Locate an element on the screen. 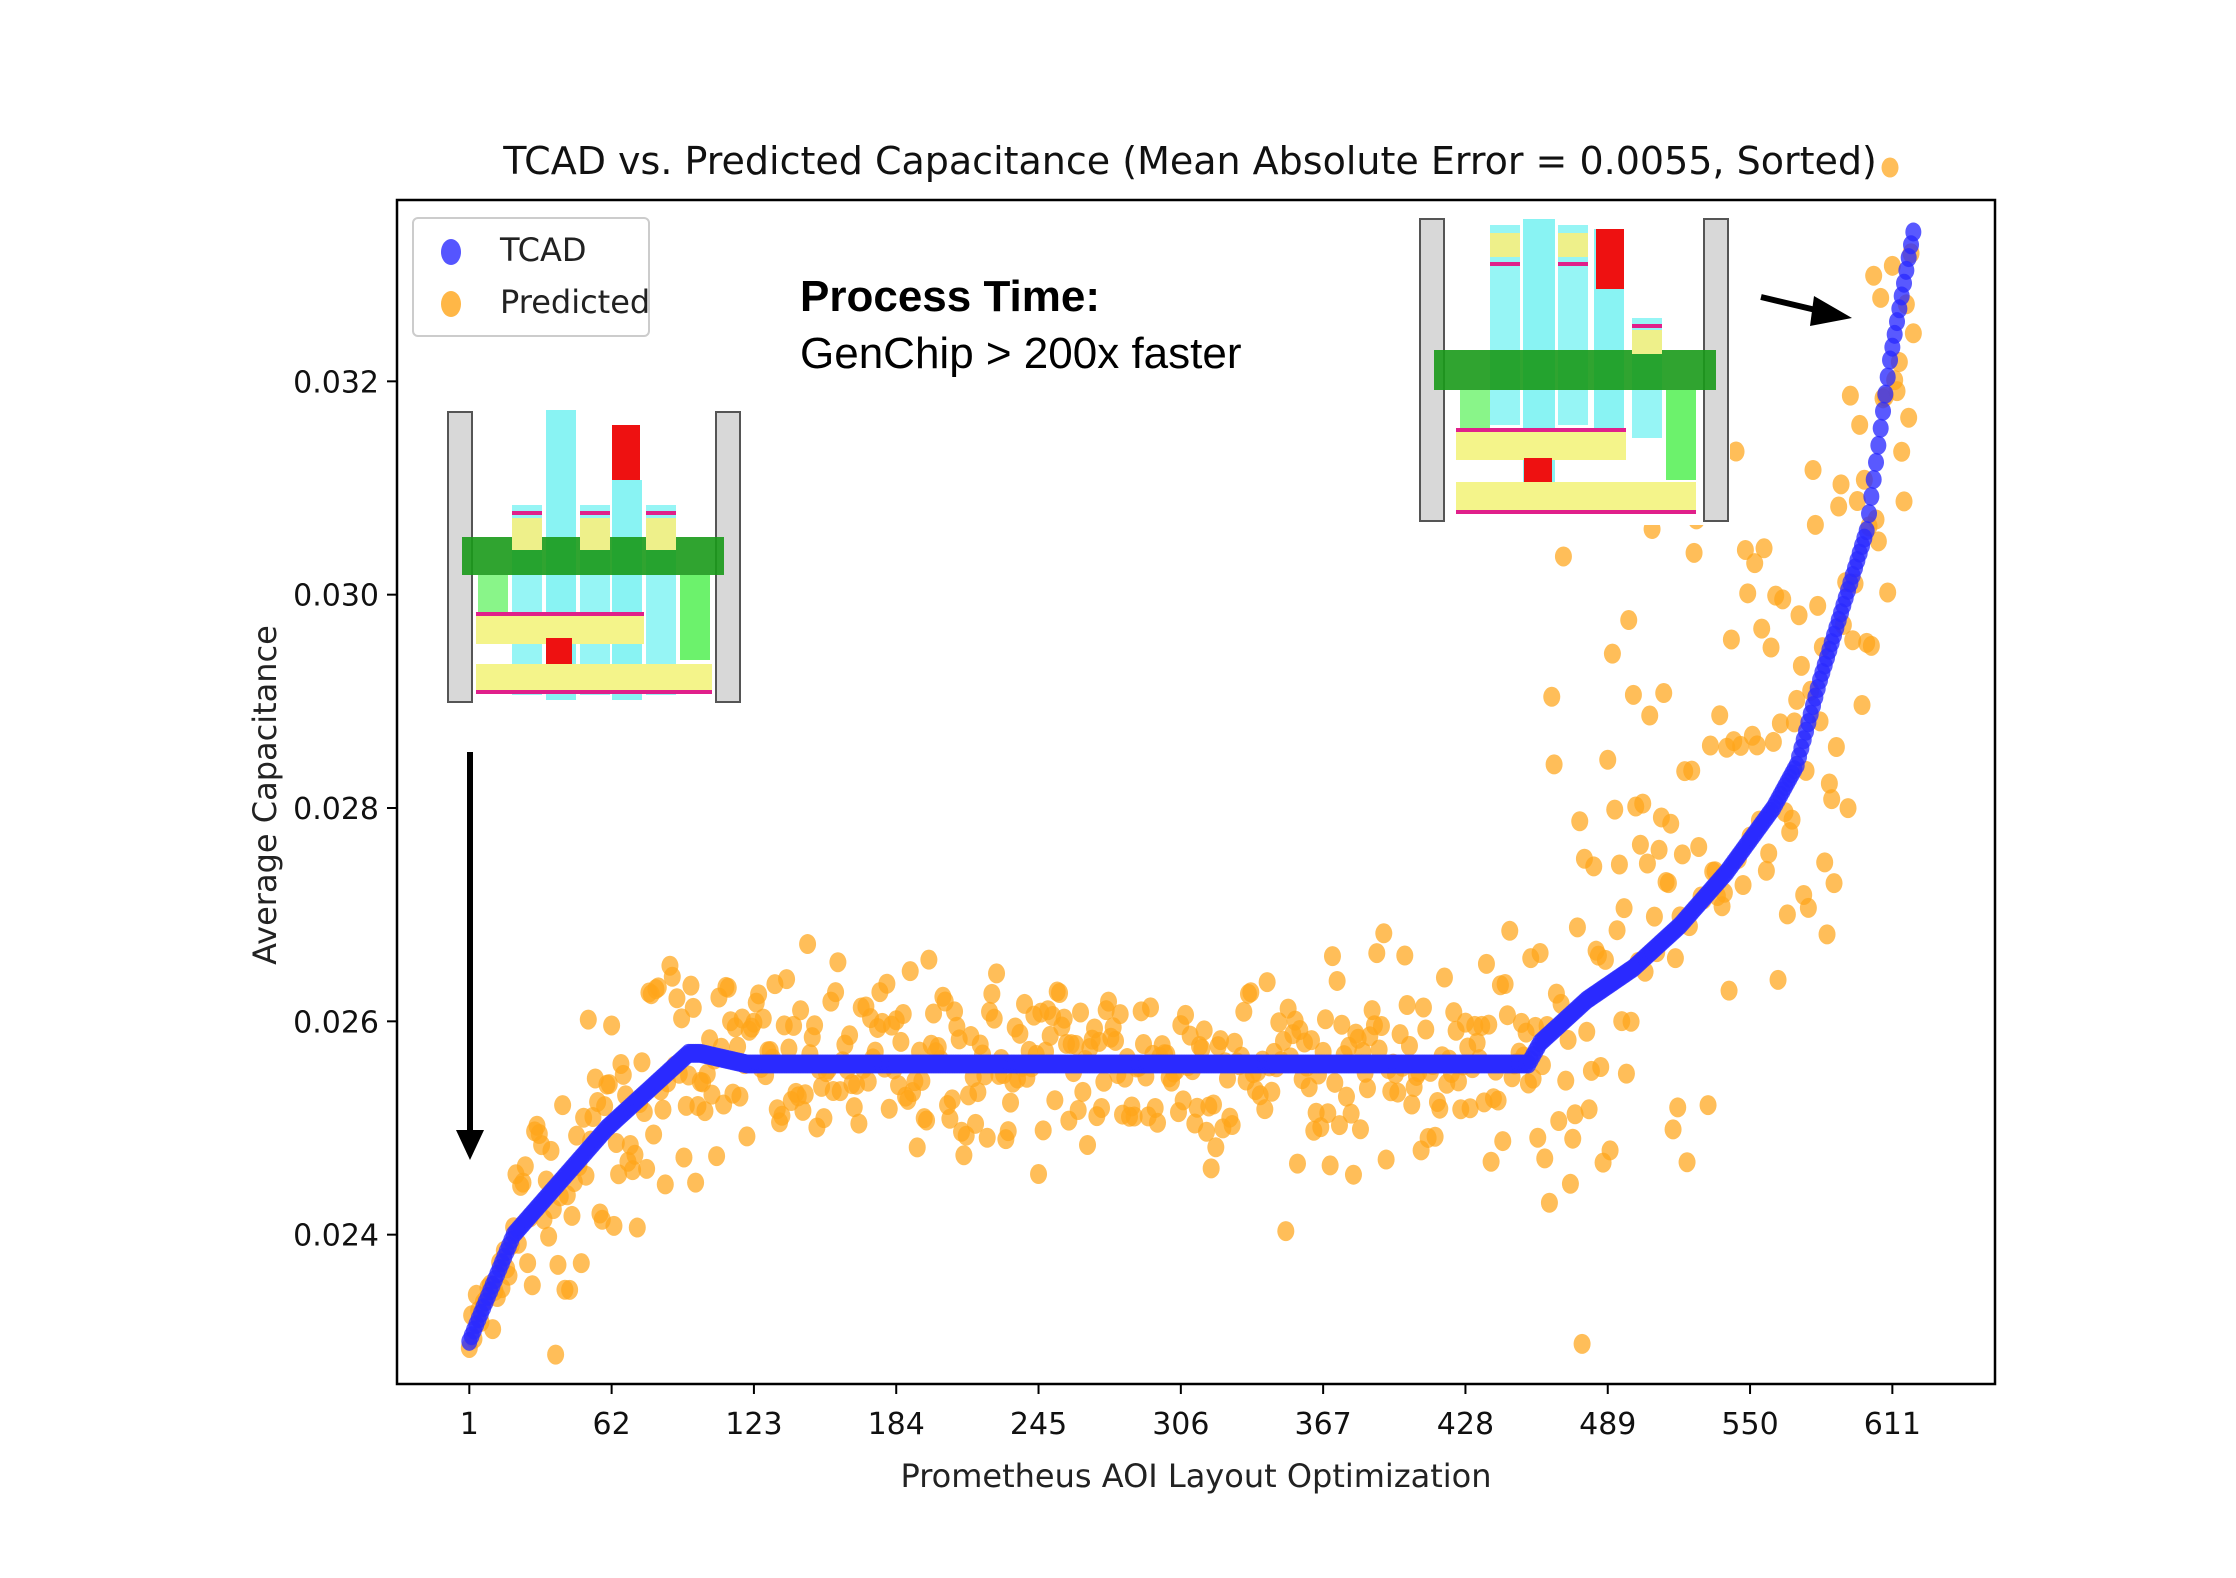 This screenshot has width=2236, height=1578. x-tick-label: 367 is located at coordinates (1323, 1424).